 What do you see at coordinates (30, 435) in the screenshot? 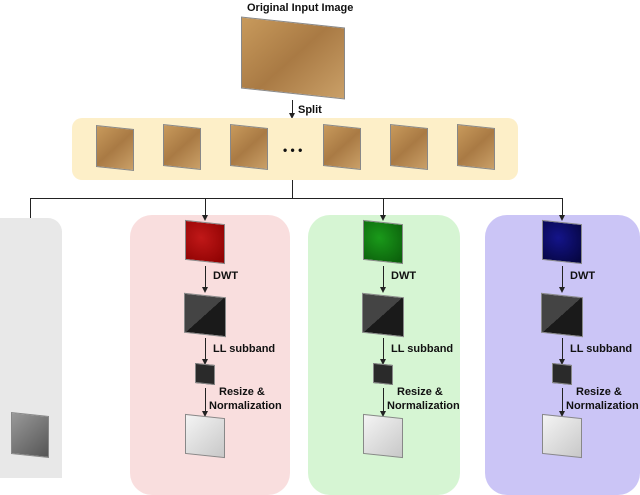
I see `grayscale-patch` at bounding box center [30, 435].